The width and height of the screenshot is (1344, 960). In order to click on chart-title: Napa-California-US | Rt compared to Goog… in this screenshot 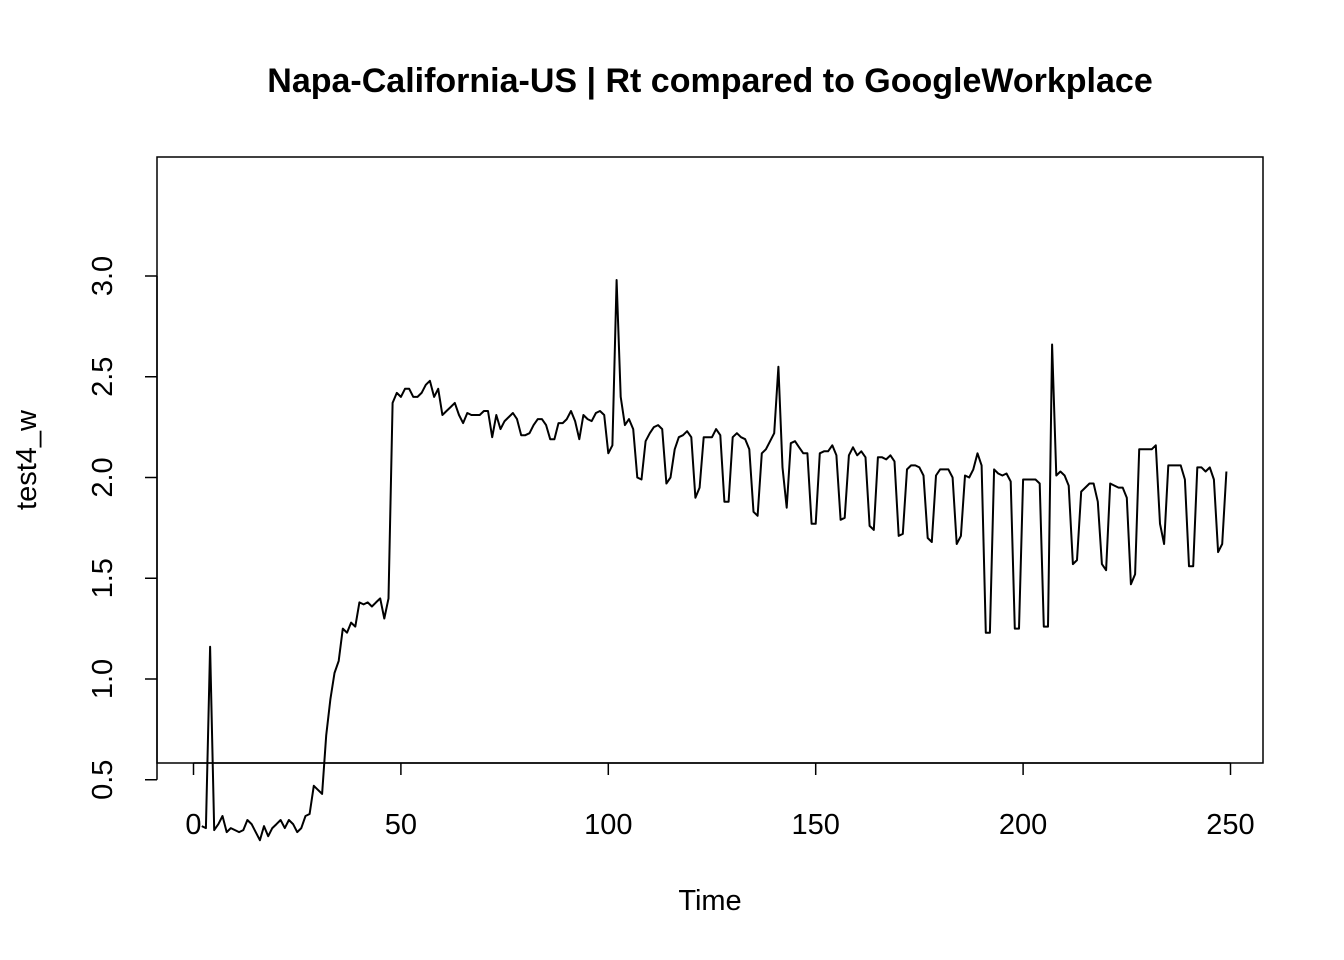, I will do `click(709, 81)`.